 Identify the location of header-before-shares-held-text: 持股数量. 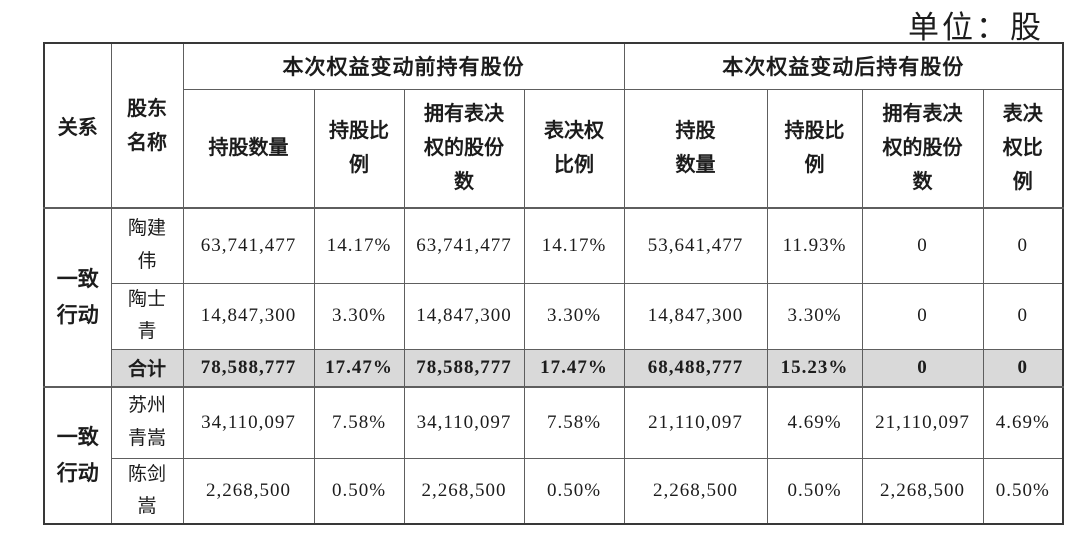
(248, 148).